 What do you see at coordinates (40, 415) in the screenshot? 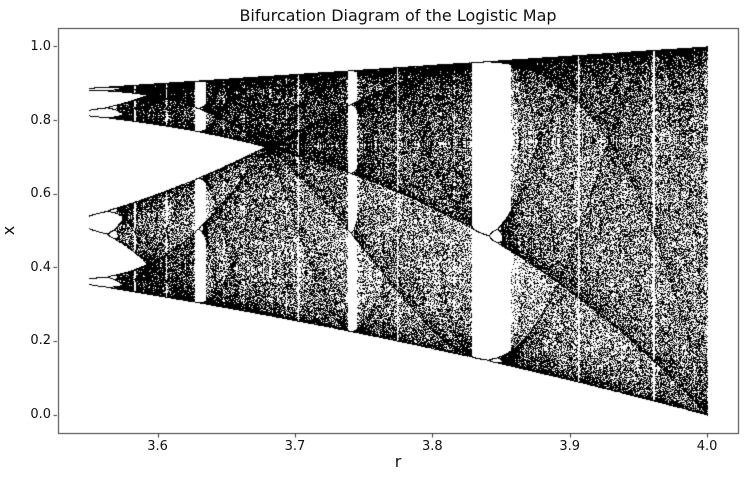
I see `y-tick-label: 0.0` at bounding box center [40, 415].